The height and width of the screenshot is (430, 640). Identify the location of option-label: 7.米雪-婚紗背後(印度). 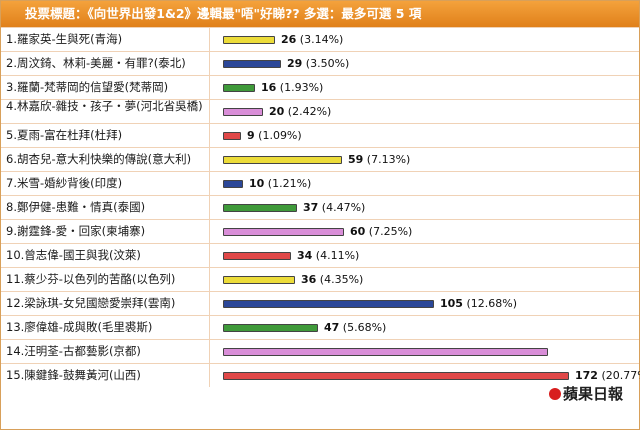
(105, 183).